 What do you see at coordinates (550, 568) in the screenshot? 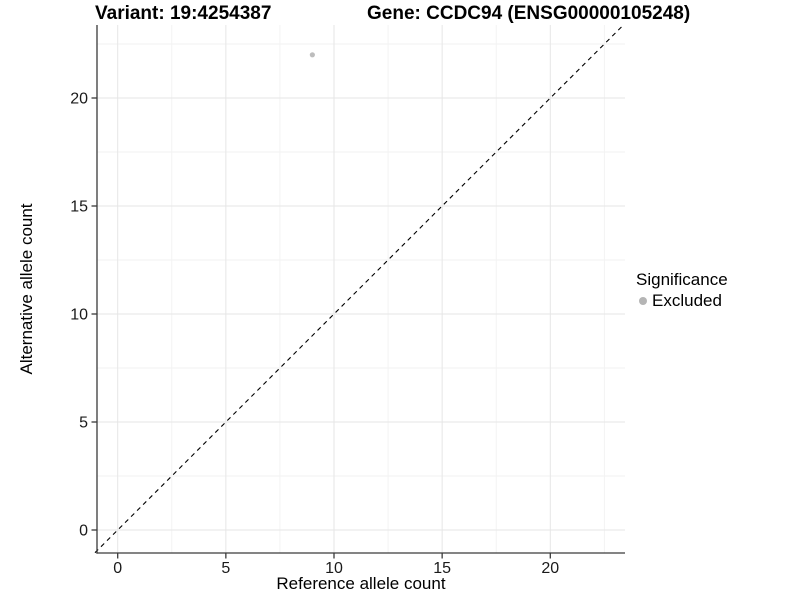
I see `x-tick-label: 20` at bounding box center [550, 568].